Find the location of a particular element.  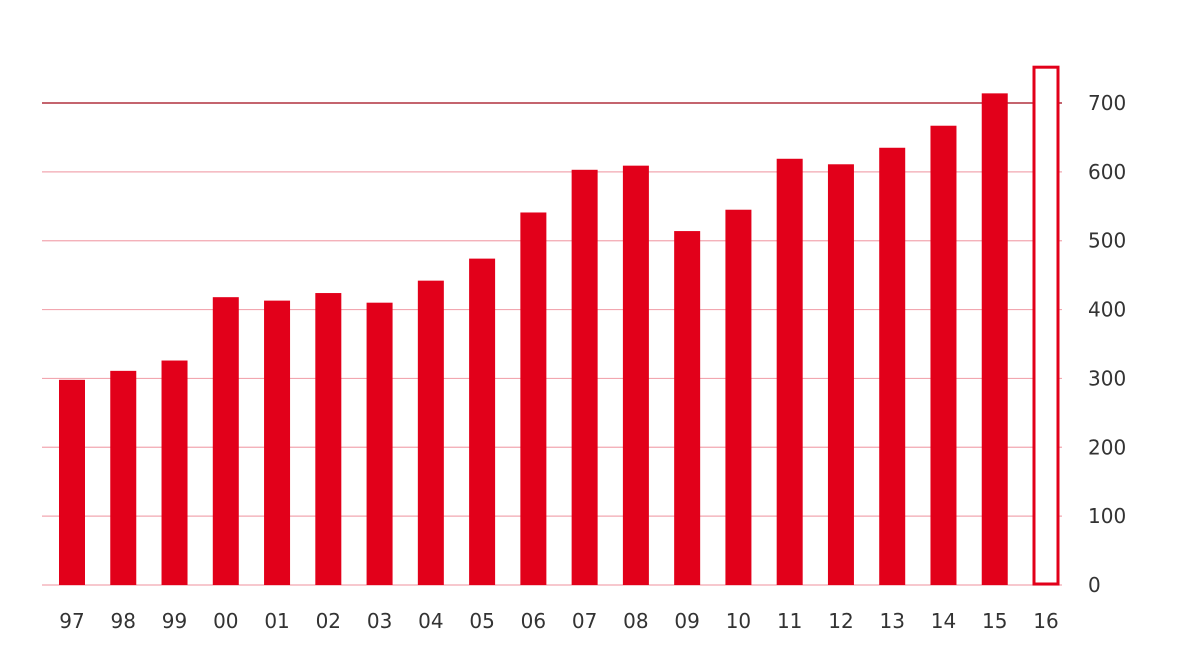

x-tick-label: 00 is located at coordinates (225, 621).